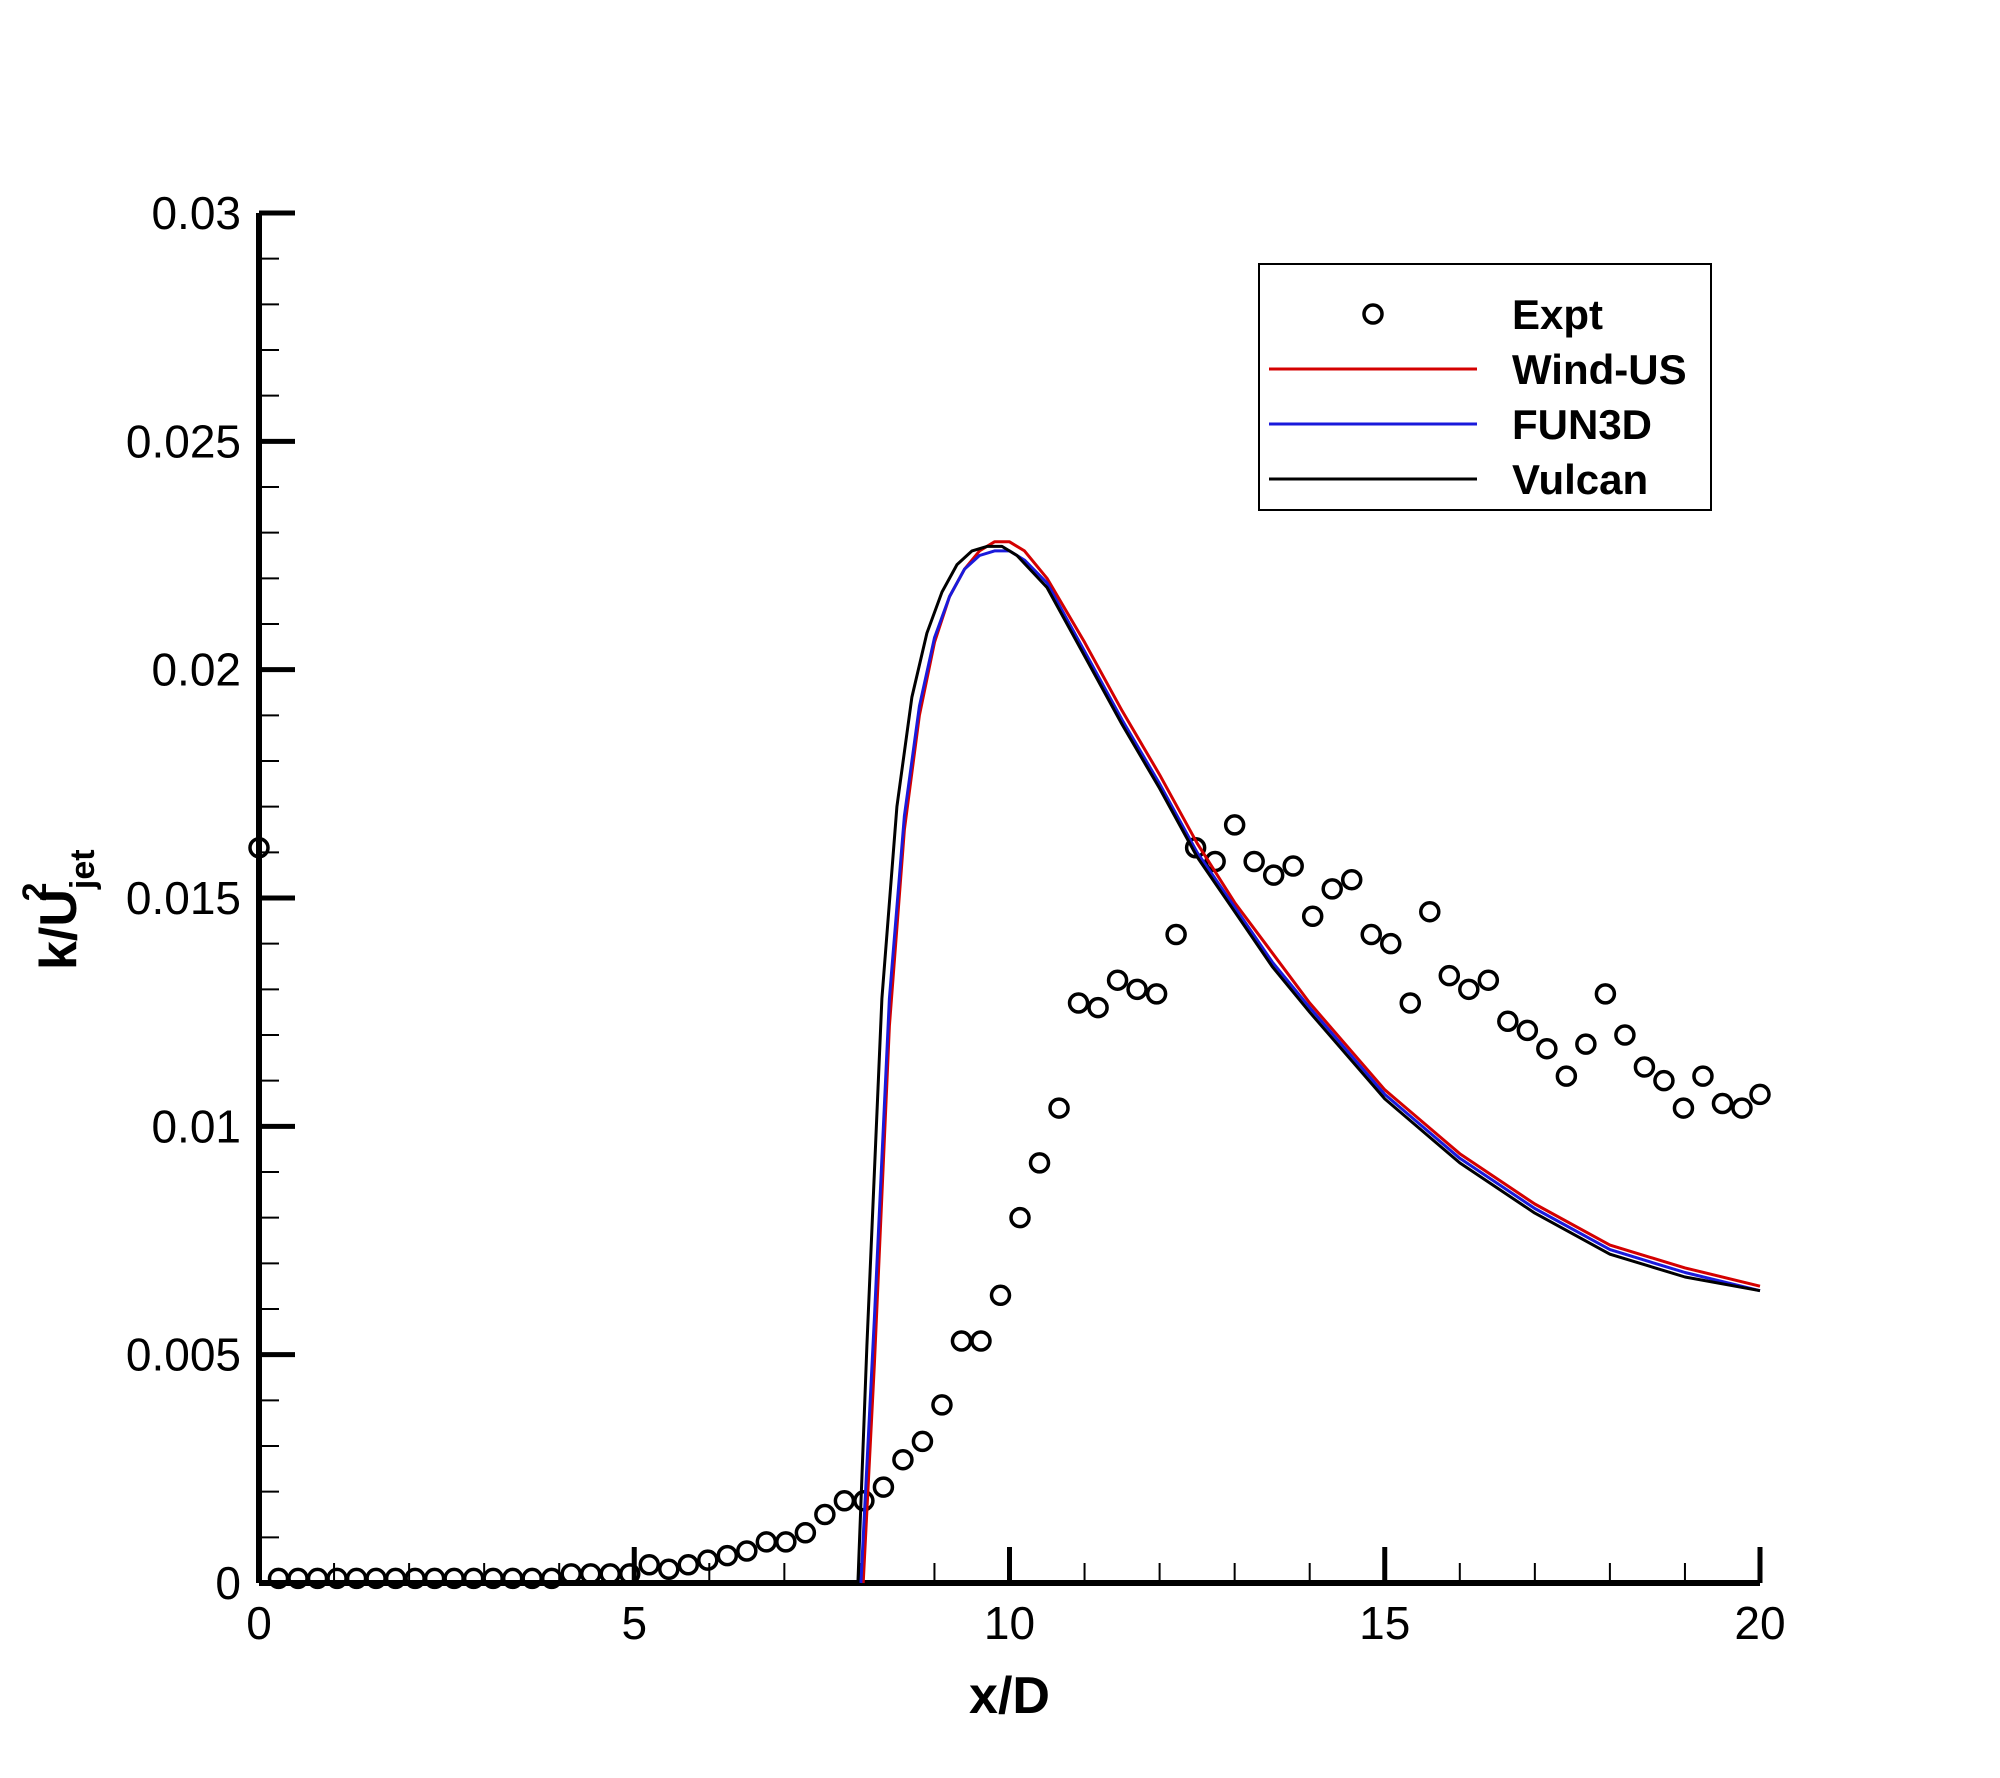 The width and height of the screenshot is (2000, 1778). Describe the element at coordinates (1580, 479) in the screenshot. I see `legend-label-vulcan: Vulcan` at that location.